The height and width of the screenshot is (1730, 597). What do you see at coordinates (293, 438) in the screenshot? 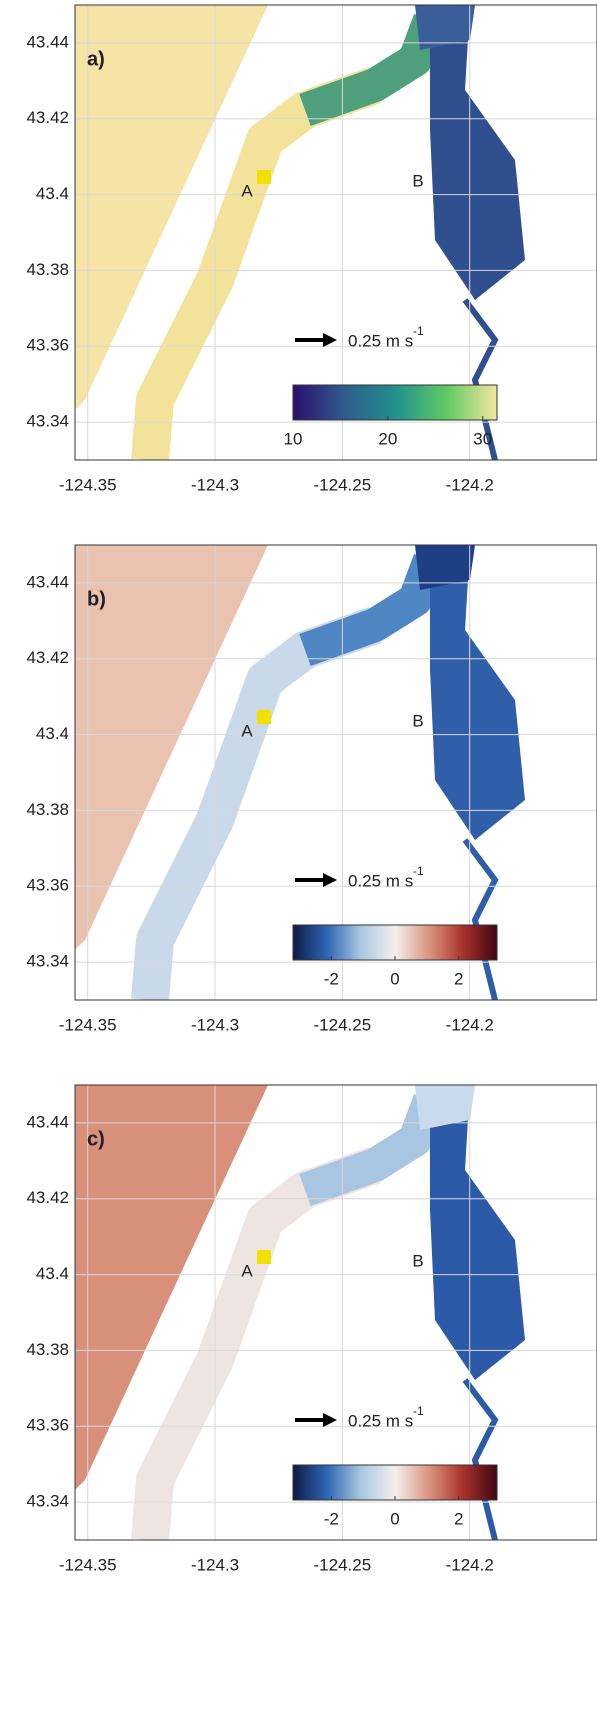
I see `colorbar-tick-label: 10` at bounding box center [293, 438].